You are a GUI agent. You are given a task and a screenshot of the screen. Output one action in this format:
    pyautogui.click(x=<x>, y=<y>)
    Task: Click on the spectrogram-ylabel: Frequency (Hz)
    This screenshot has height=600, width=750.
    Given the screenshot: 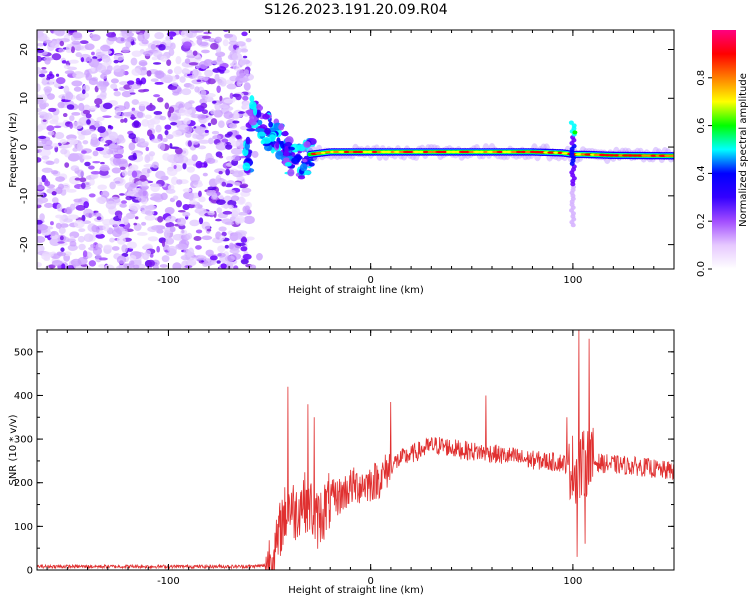 What is the action you would take?
    pyautogui.click(x=13, y=150)
    